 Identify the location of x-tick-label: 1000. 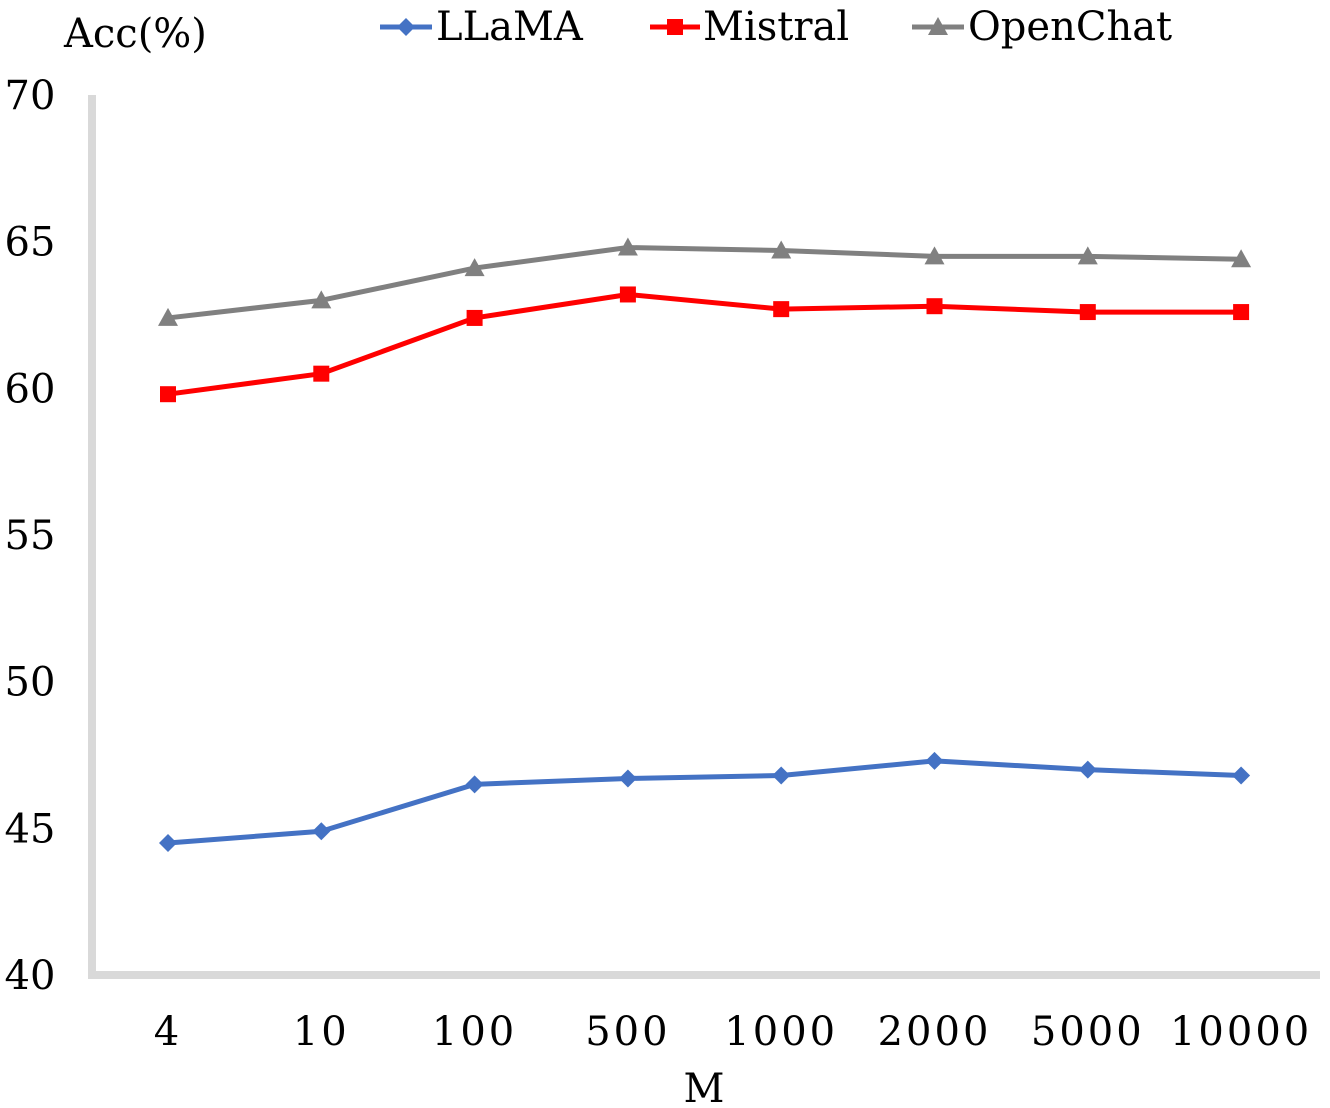
(781, 1032).